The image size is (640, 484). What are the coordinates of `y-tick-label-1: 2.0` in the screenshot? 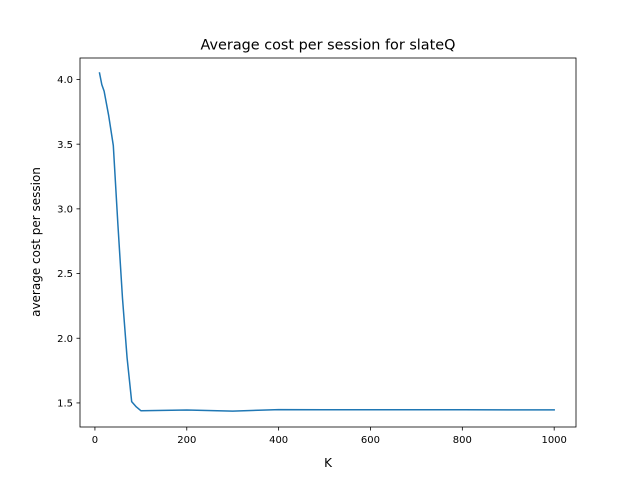 It's located at (65, 339).